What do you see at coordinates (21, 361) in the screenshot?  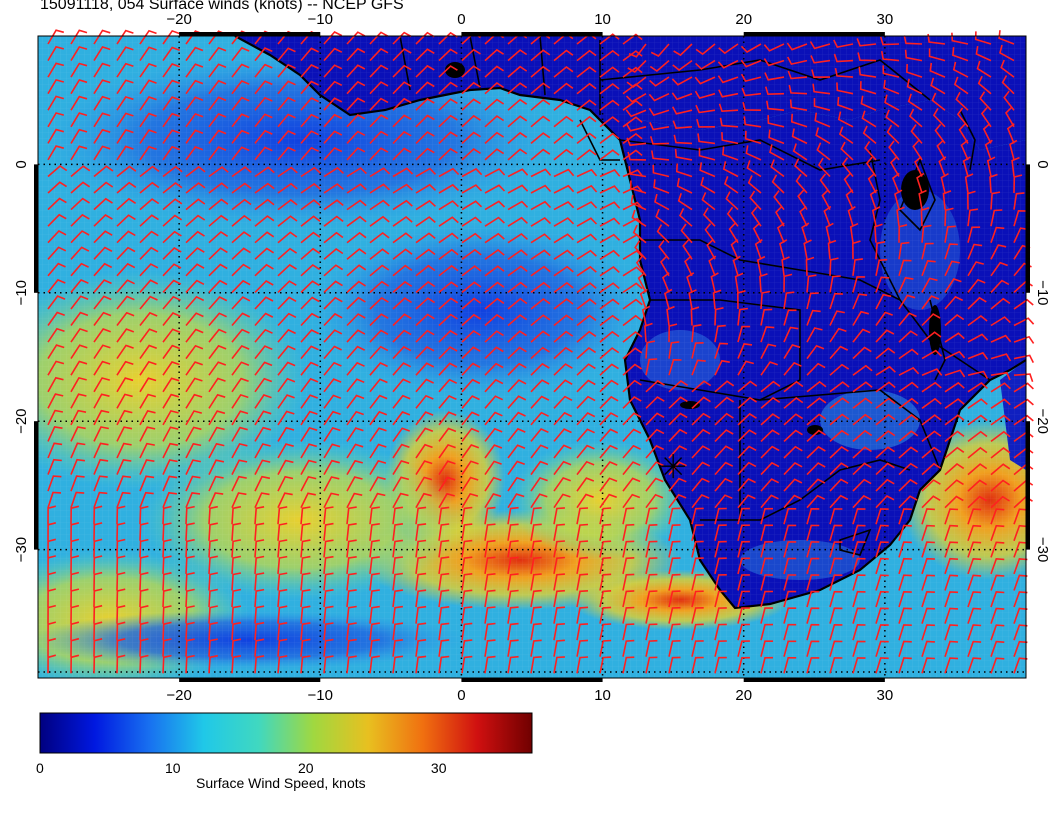 I see `lat-labels-left: 0−10−20−30` at bounding box center [21, 361].